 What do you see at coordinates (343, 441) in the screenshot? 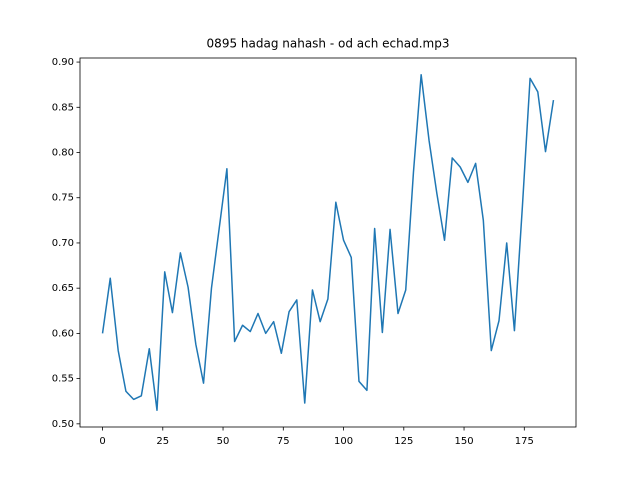
I see `x-tick-label: 100` at bounding box center [343, 441].